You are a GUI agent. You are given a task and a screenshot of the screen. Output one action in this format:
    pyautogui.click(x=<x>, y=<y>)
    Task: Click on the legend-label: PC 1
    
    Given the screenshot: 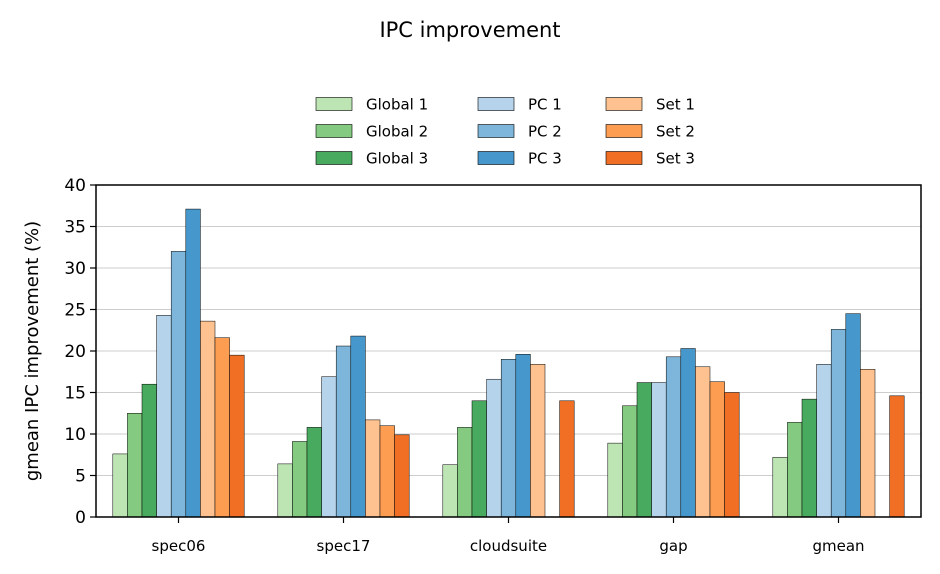 What is the action you would take?
    pyautogui.click(x=545, y=105)
    